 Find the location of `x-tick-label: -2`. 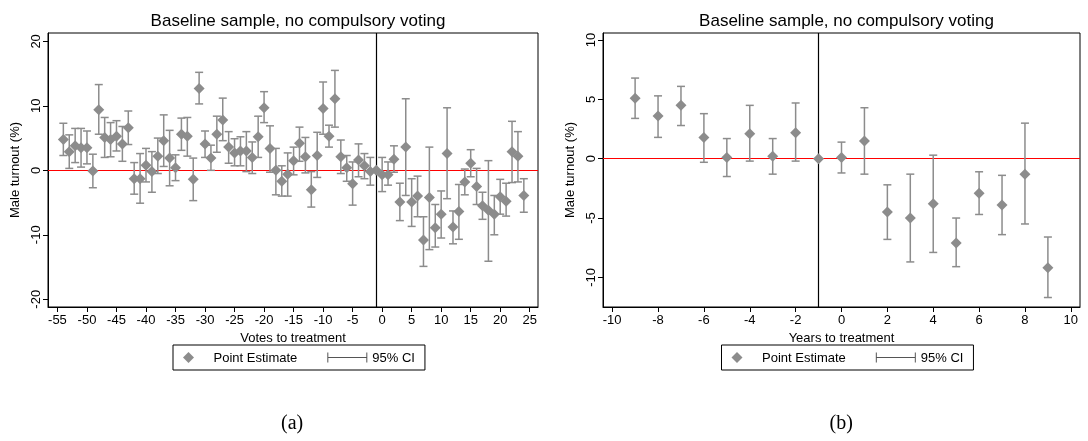

x-tick-label: -2 is located at coordinates (795, 319).